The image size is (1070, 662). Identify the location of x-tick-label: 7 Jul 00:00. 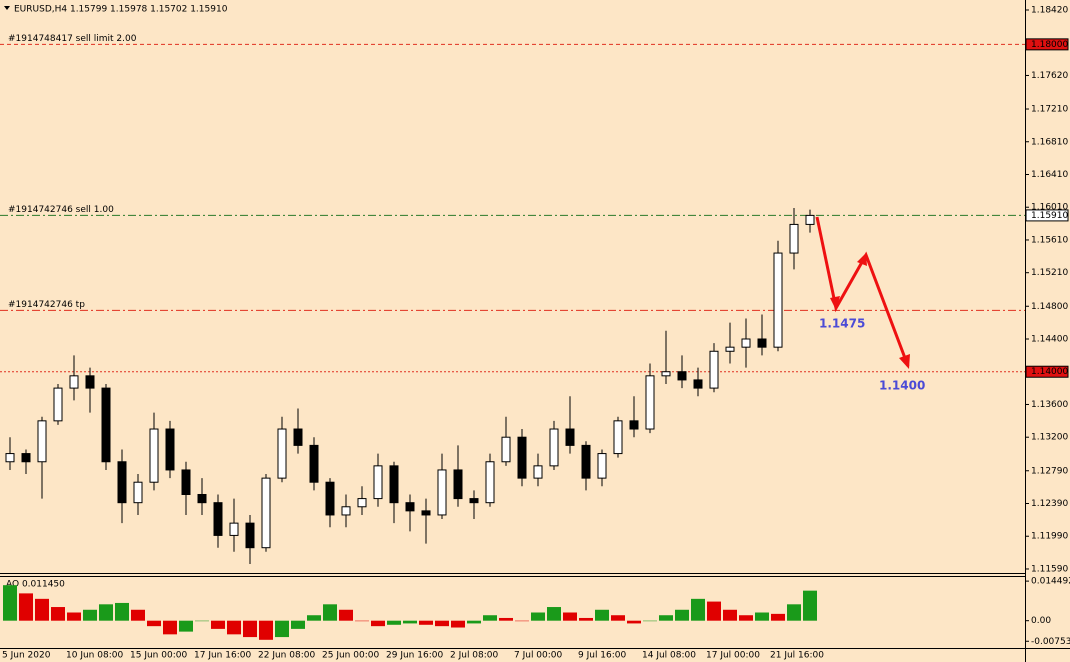
(538, 656).